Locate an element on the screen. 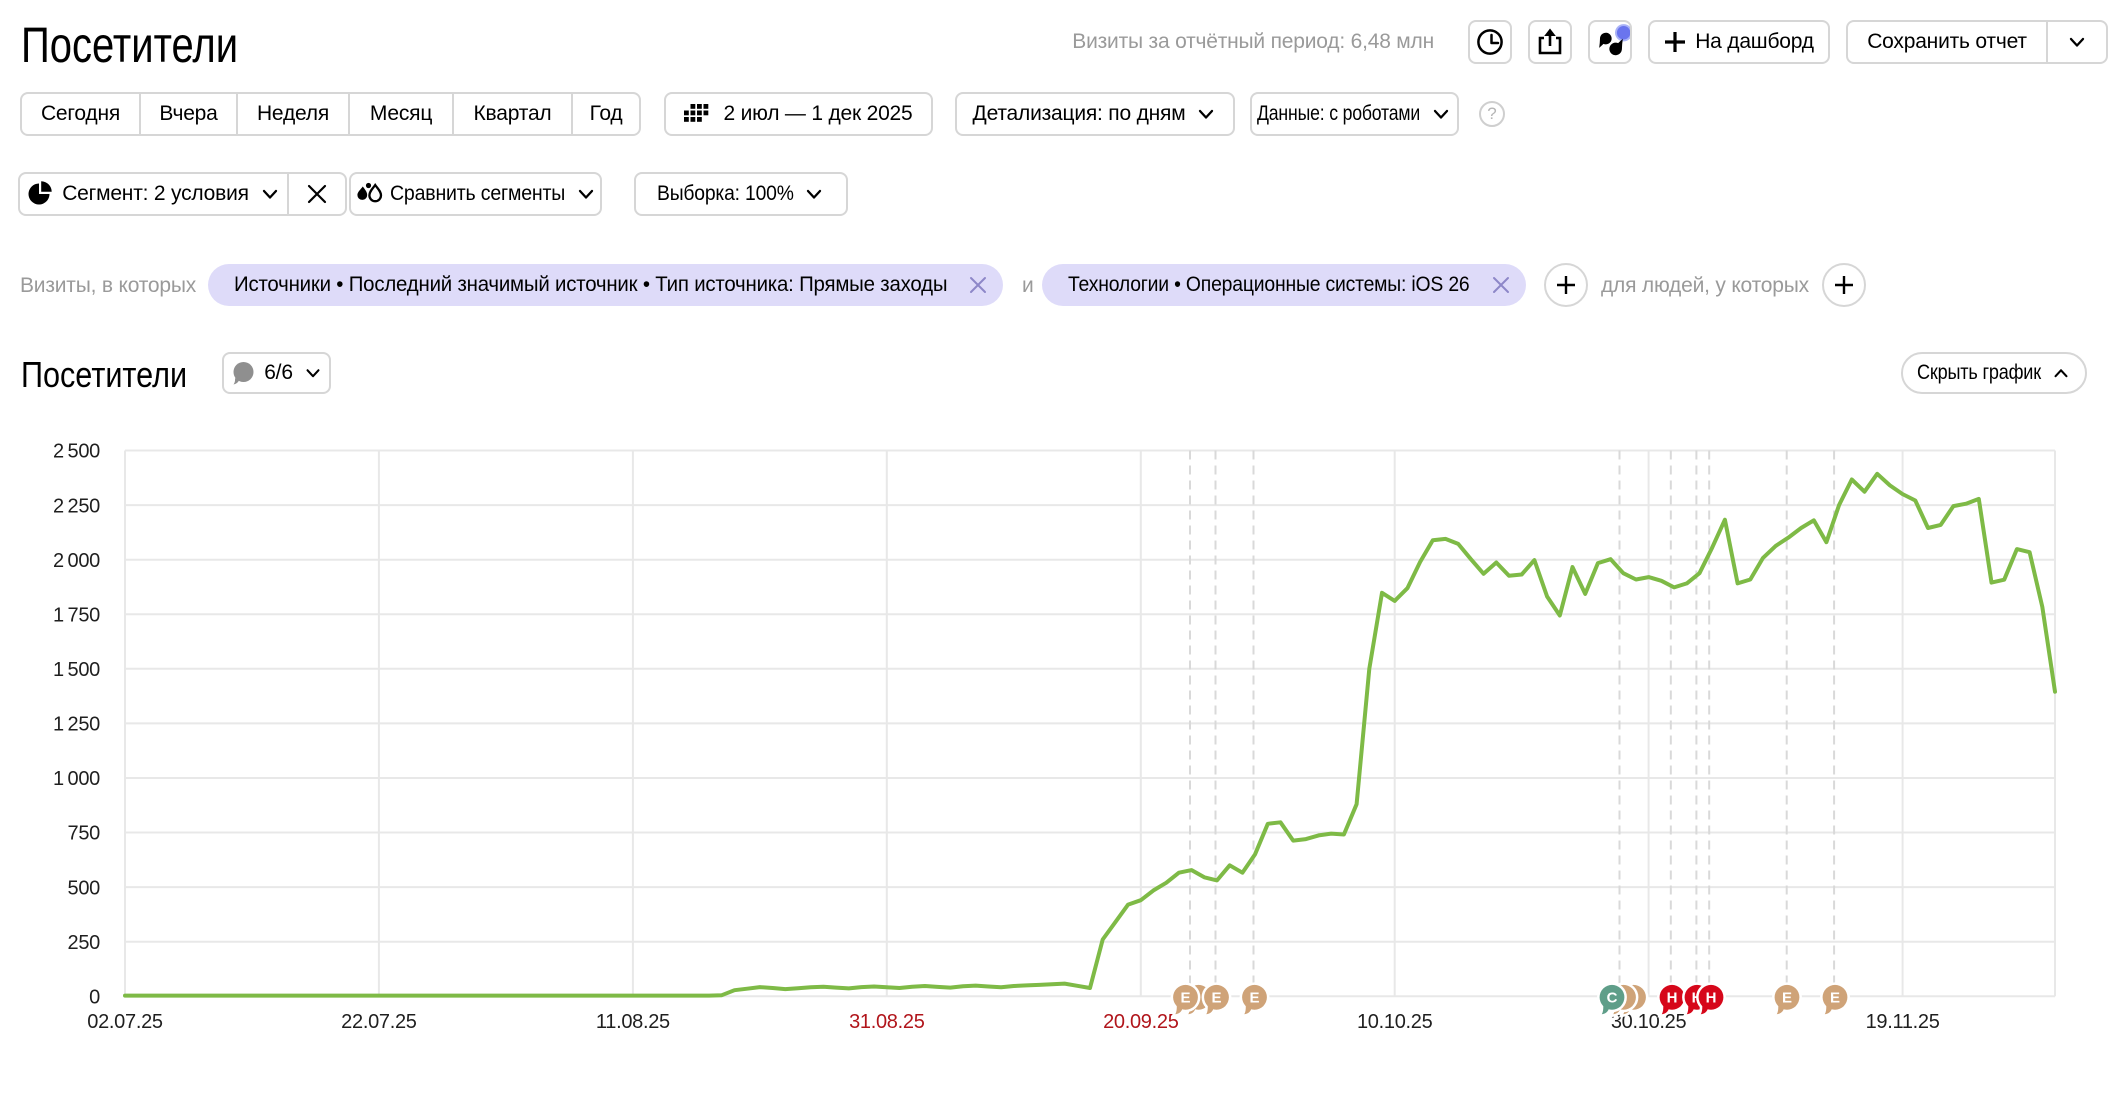  svg-text: 20.09.25 is located at coordinates (1141, 1022).